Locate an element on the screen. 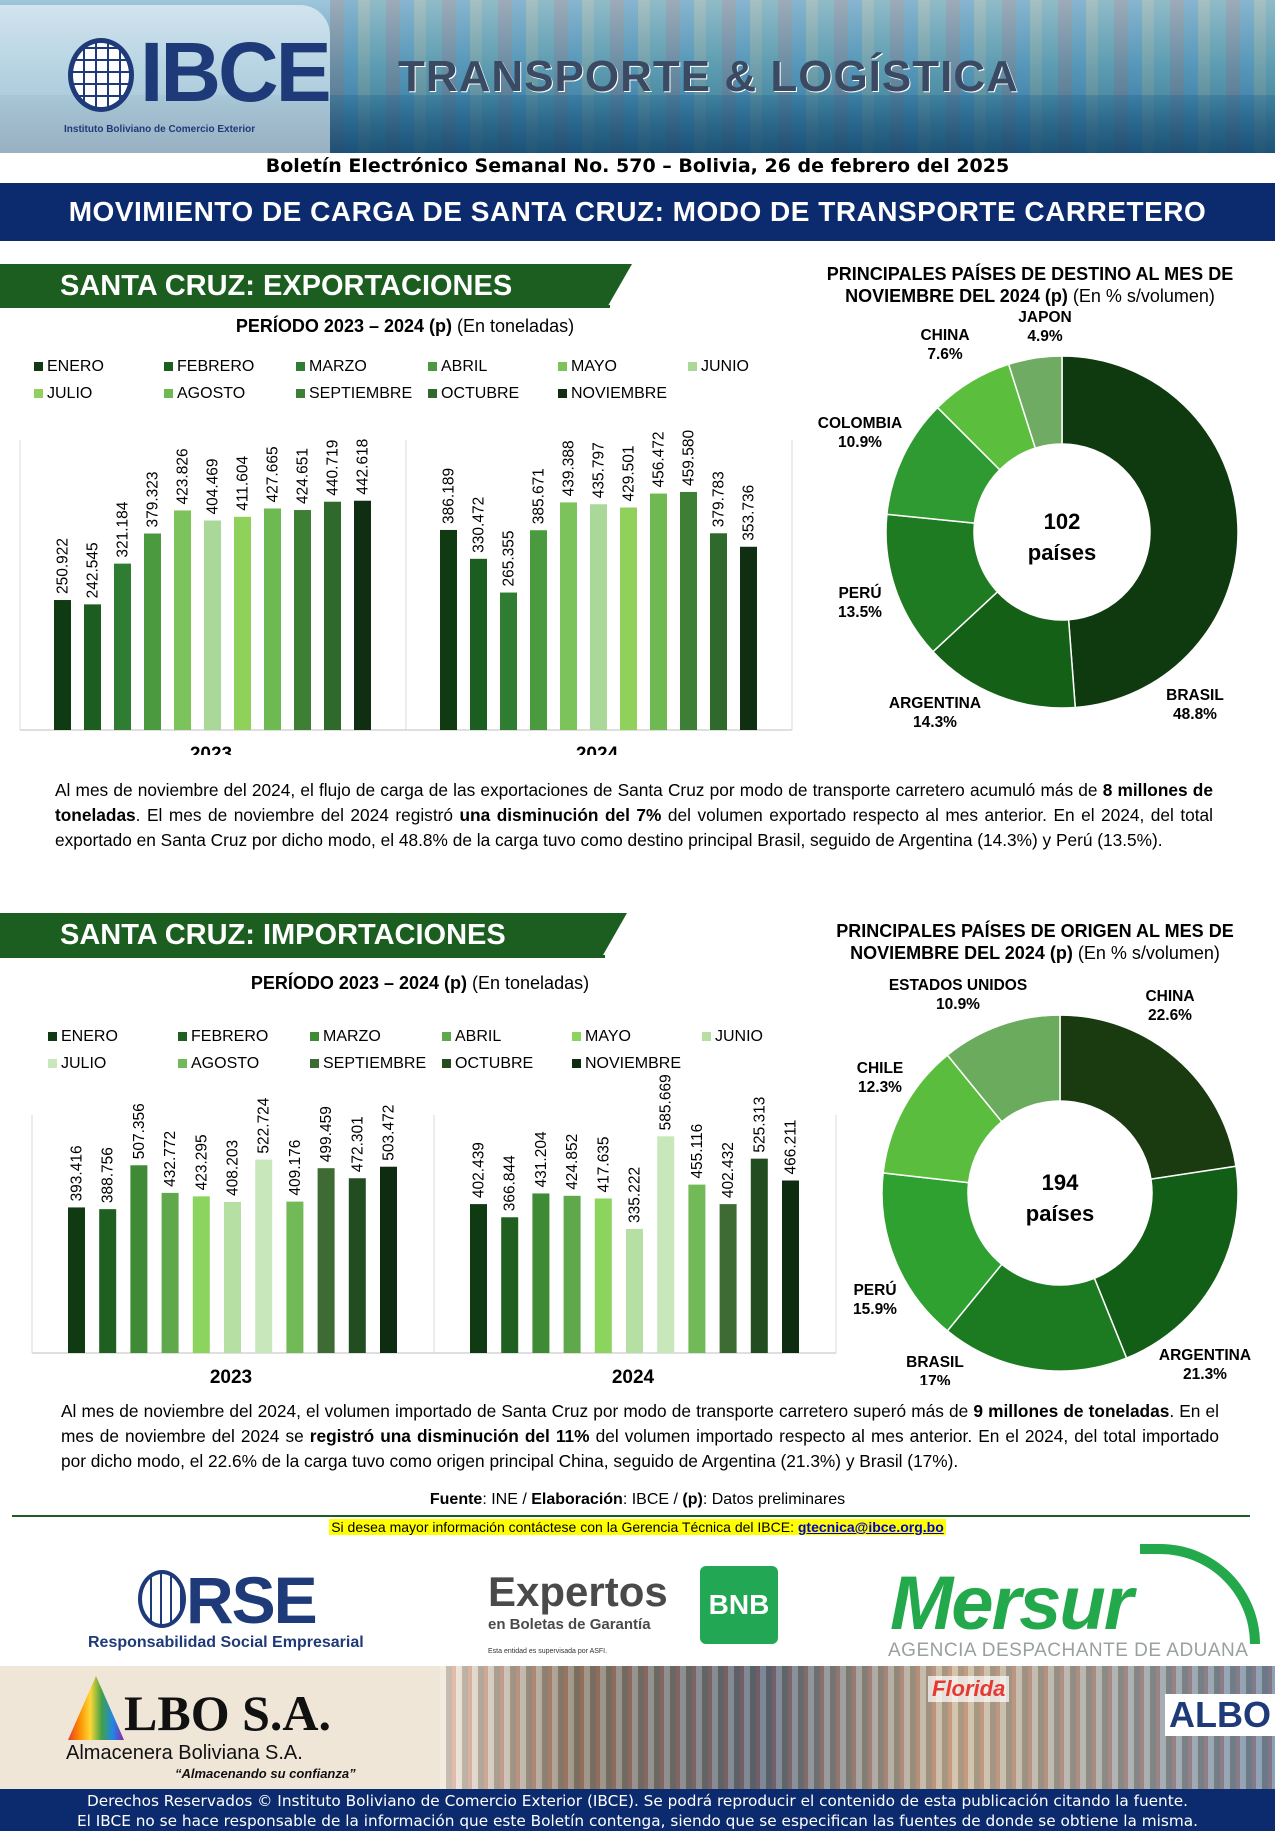 This screenshot has width=1275, height=1831. imports-legend-label: OCTUBRE is located at coordinates (494, 1063).